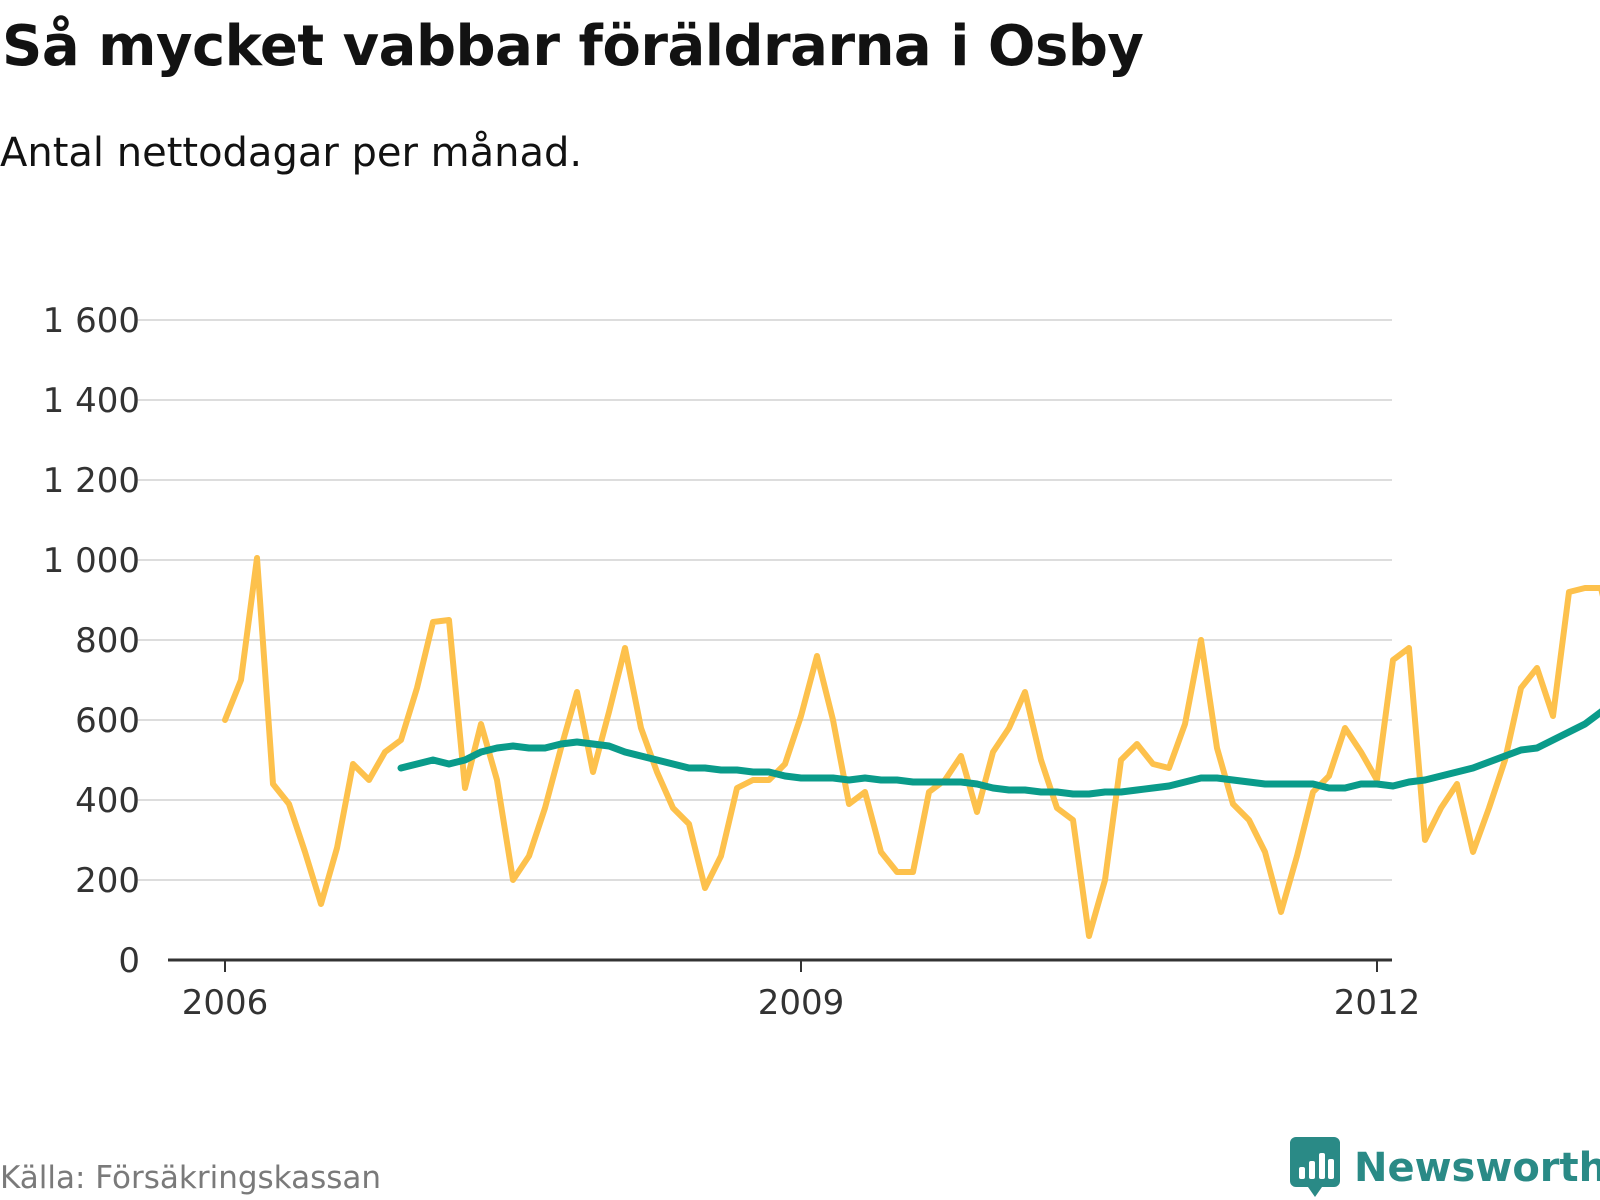 This screenshot has height=1200, width=1600. Describe the element at coordinates (191, 1178) in the screenshot. I see `source-note: Källa: Försäkringskassan` at that location.